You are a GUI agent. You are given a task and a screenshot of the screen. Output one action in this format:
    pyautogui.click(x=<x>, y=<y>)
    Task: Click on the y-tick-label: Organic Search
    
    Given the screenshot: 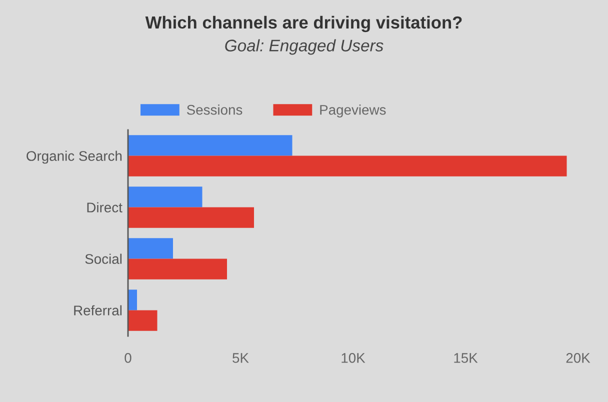 What is the action you would take?
    pyautogui.click(x=74, y=157)
    